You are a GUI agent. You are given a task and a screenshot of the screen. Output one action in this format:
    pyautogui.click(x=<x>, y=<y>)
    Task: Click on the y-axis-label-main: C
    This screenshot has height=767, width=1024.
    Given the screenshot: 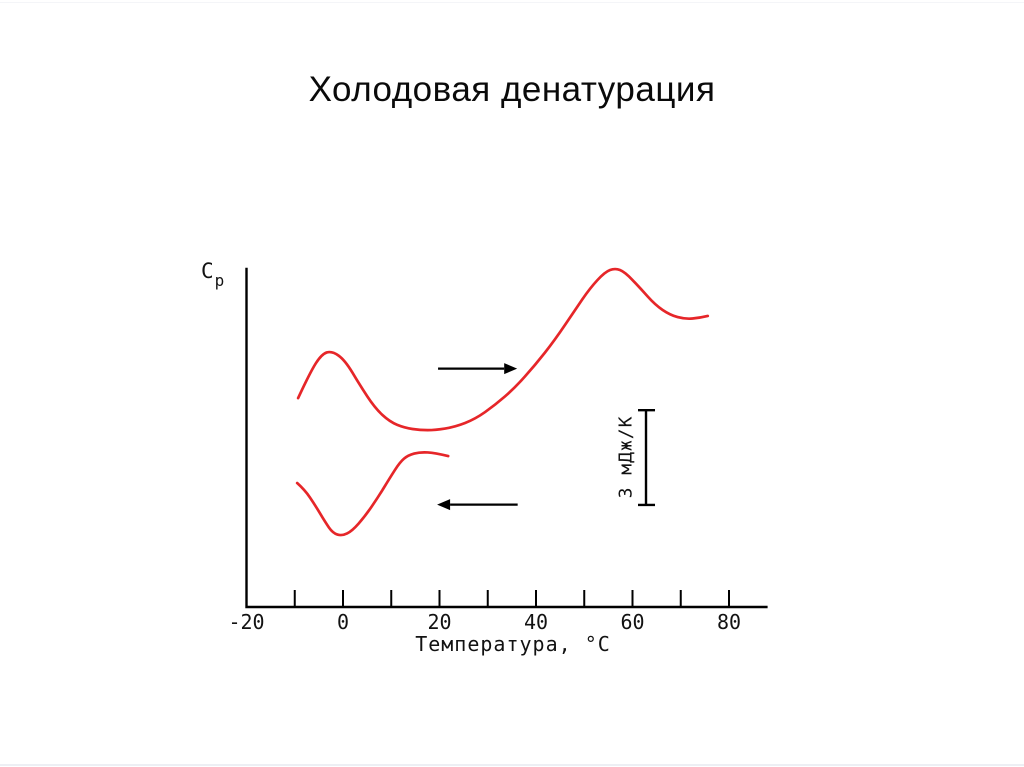 What is the action you would take?
    pyautogui.click(x=207, y=271)
    